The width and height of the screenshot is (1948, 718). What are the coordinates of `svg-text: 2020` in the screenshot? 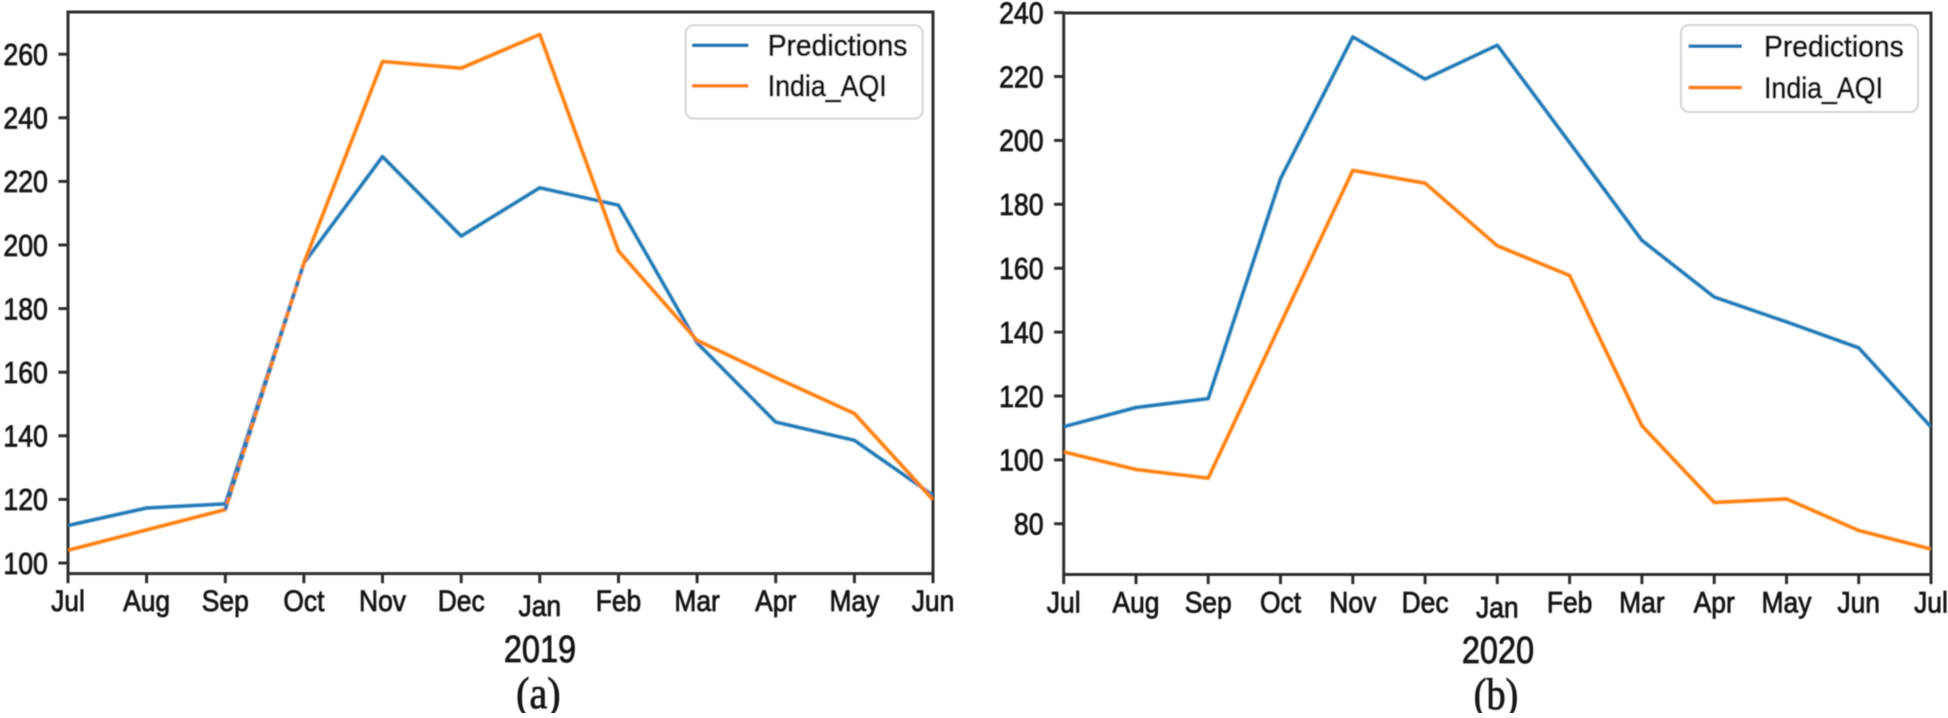 It's located at (1498, 651).